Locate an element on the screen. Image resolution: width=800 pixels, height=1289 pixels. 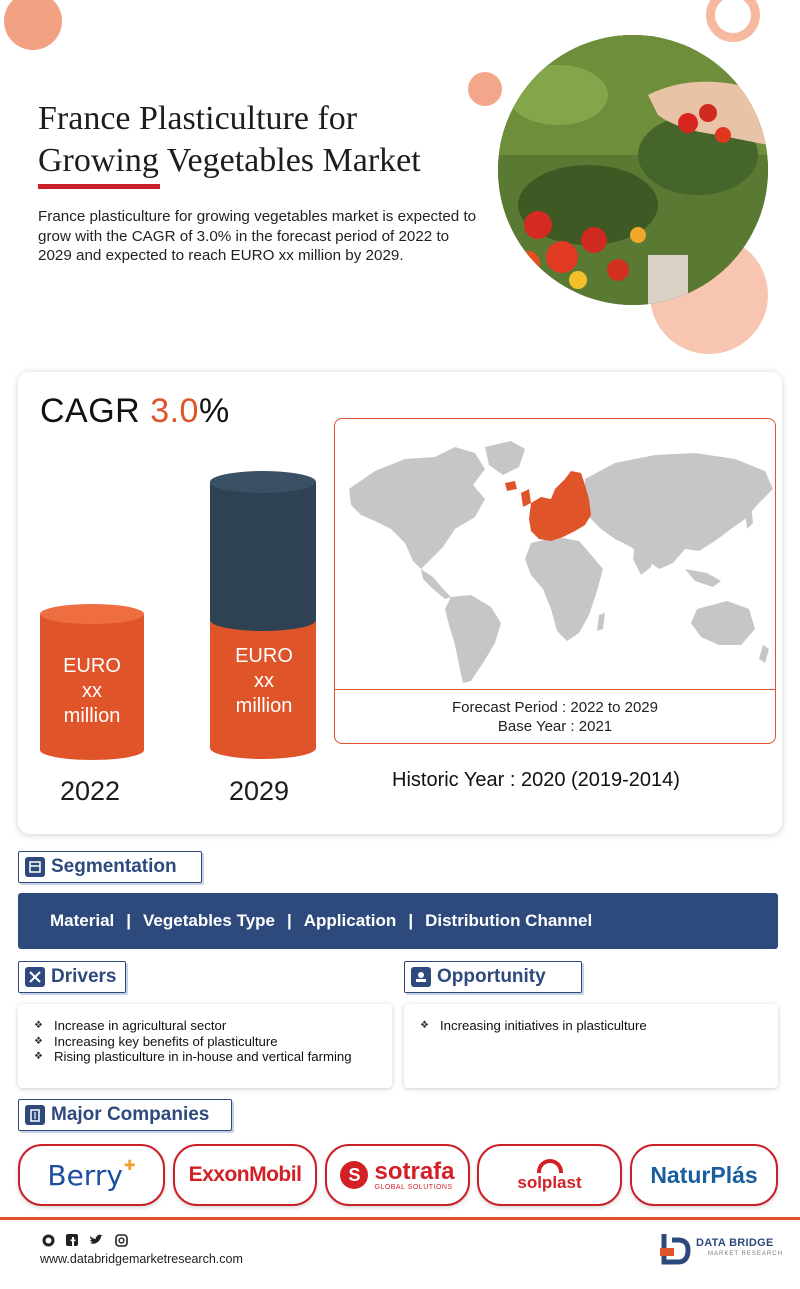
segmentation-heading: Segmentation is located at coordinates (114, 866).